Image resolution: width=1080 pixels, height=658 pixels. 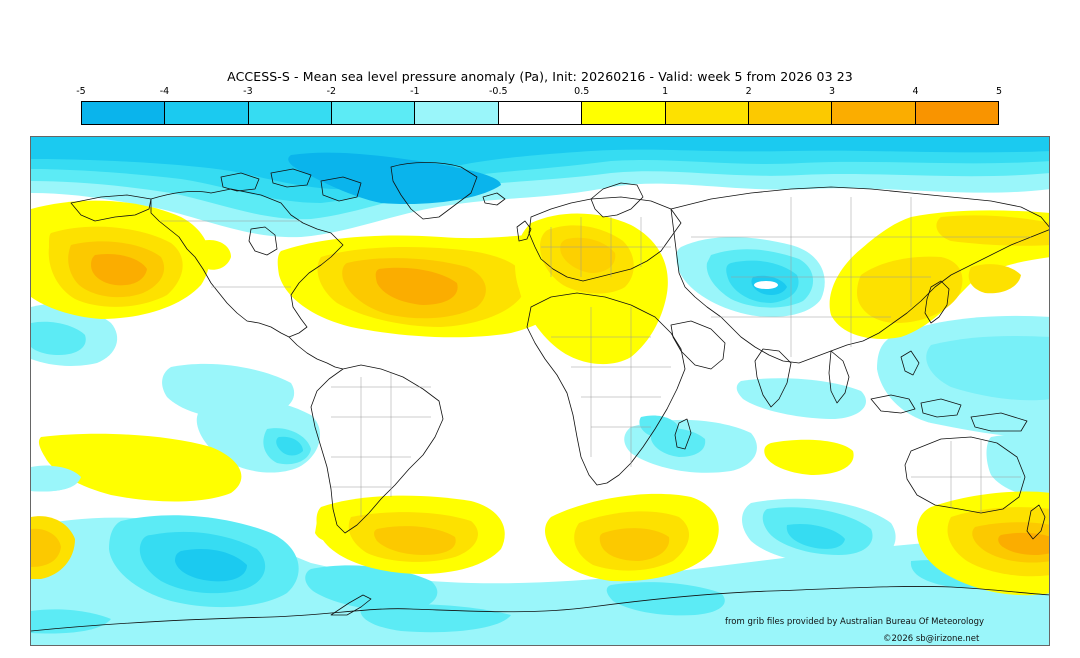 I want to click on colorbar-tick-label: -5, so click(x=81, y=91).